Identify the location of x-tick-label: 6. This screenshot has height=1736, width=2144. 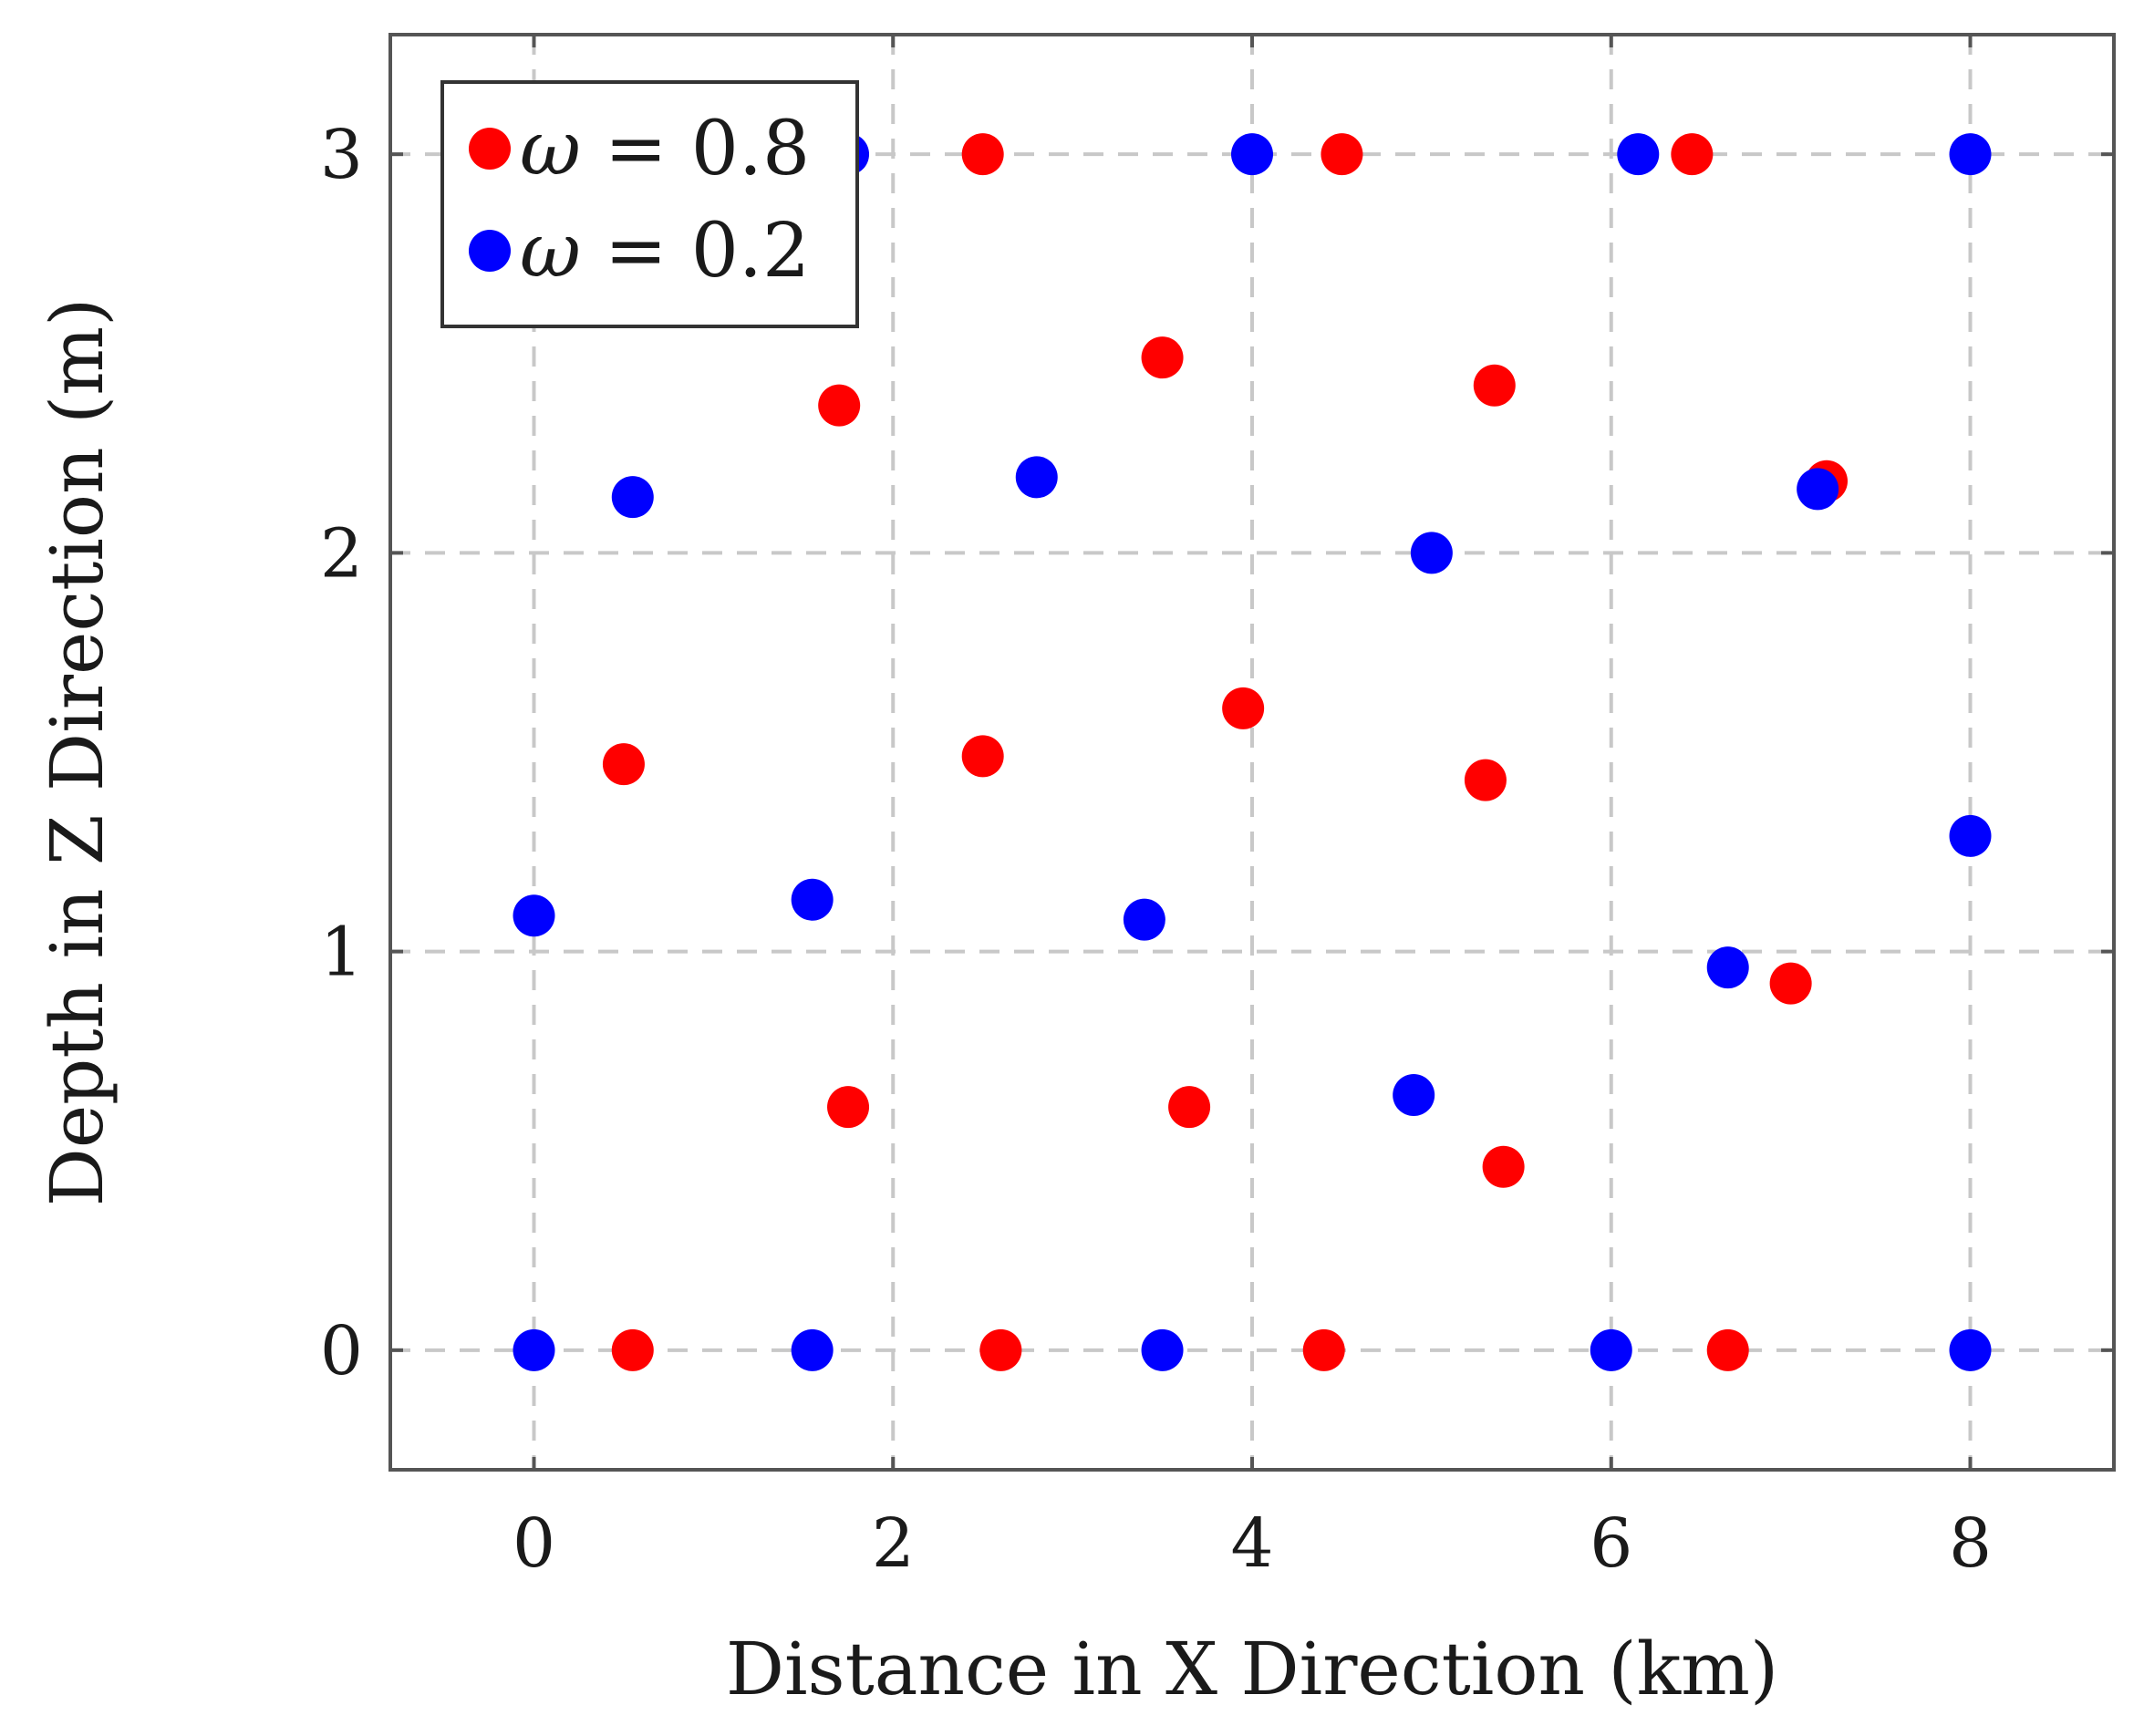
(1611, 1543).